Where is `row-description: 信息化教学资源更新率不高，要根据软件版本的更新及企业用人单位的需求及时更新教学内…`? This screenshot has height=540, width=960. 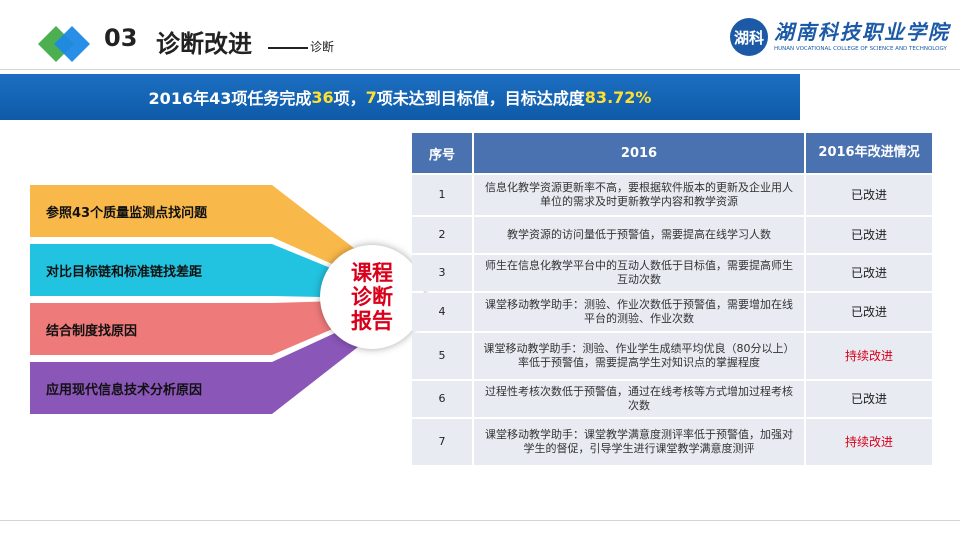
row-description: 信息化教学资源更新率不高，要根据软件版本的更新及企业用人单位的需求及时更新教学内… is located at coordinates (639, 195).